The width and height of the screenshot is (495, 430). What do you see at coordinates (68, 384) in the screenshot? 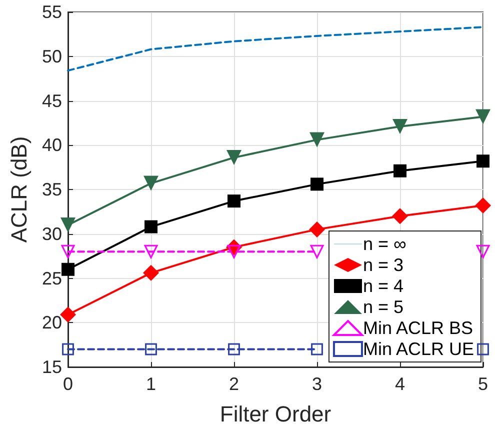
I see `x-tick-label: 0` at bounding box center [68, 384].